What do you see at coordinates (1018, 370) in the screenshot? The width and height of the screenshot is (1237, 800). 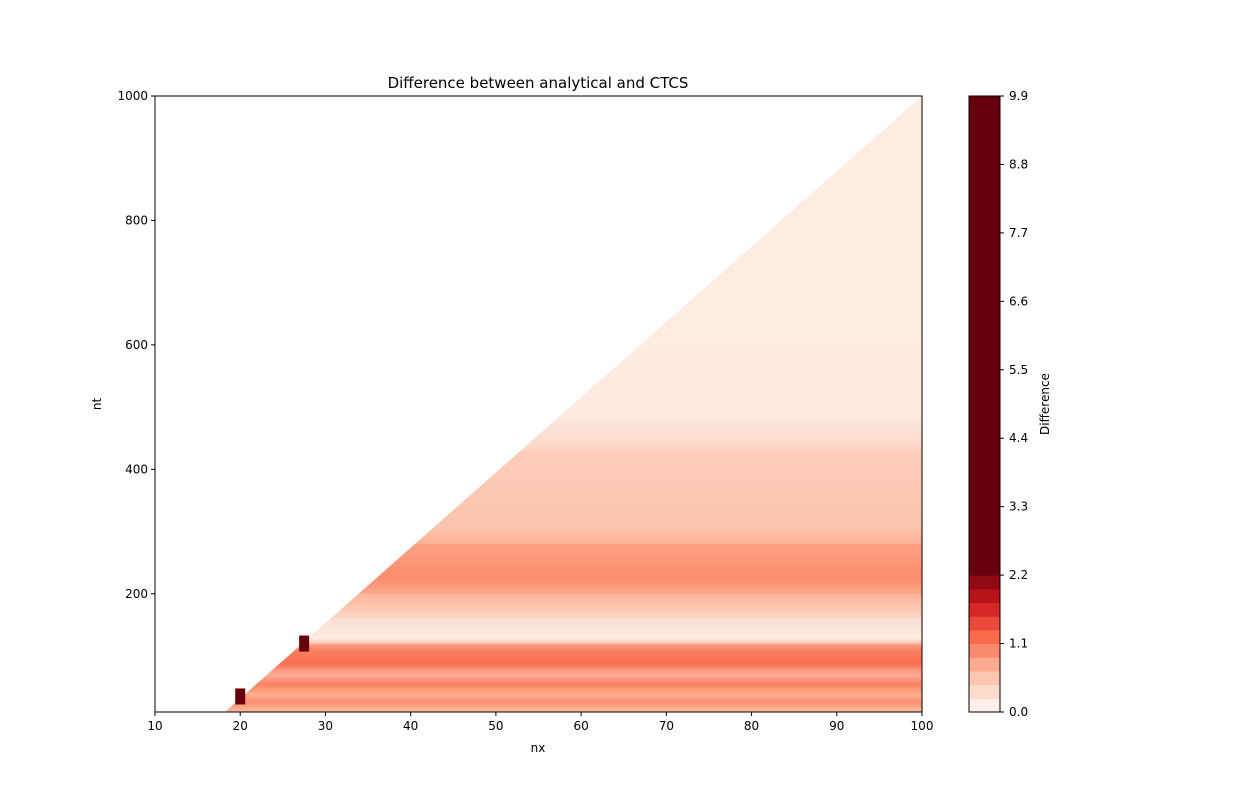 I see `colorbar-tick-label-5.5: 5.5` at bounding box center [1018, 370].